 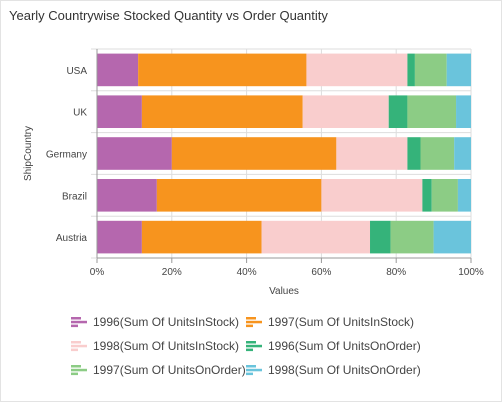 I want to click on legend-label: 1997(Sum Of UnitsOnOrder), so click(x=169, y=370).